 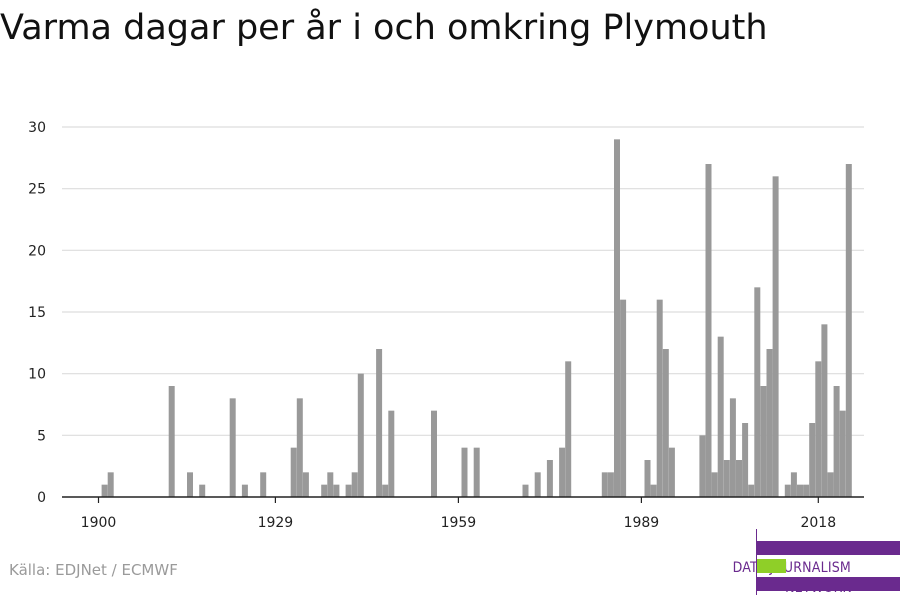 I want to click on bar-2006, so click(x=745, y=460).